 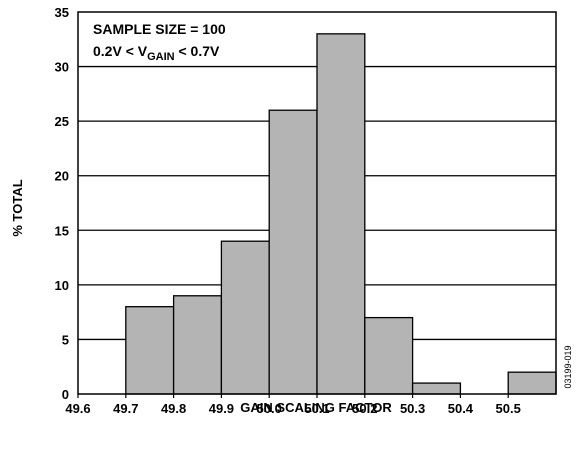 What do you see at coordinates (62, 12) in the screenshot?
I see `y-tick-label-35: 35` at bounding box center [62, 12].